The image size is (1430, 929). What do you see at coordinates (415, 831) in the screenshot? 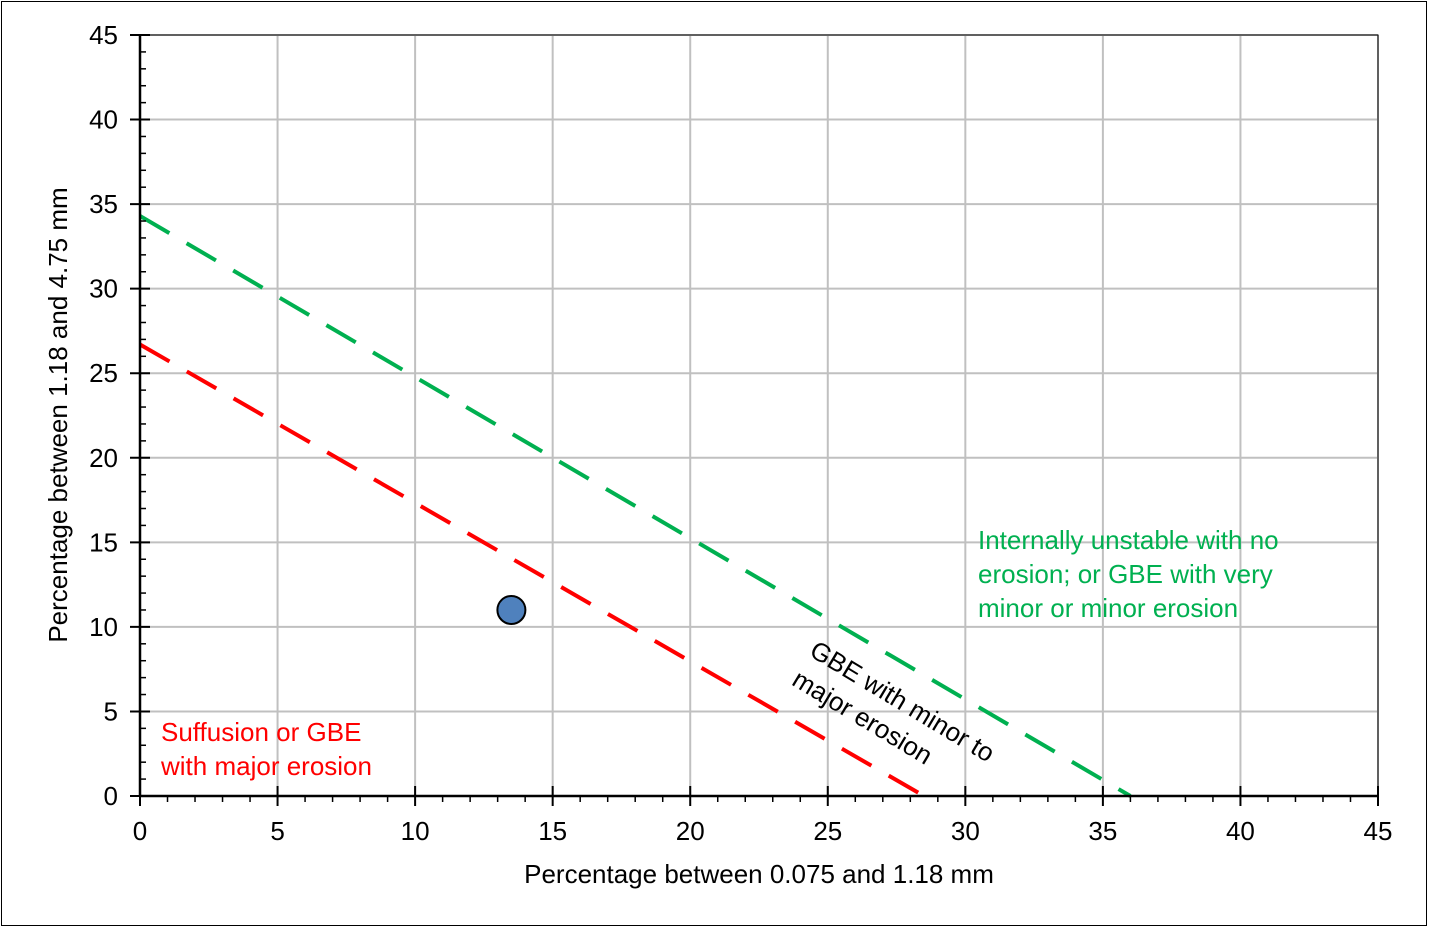
I see `x-tick-label: 10` at bounding box center [415, 831].